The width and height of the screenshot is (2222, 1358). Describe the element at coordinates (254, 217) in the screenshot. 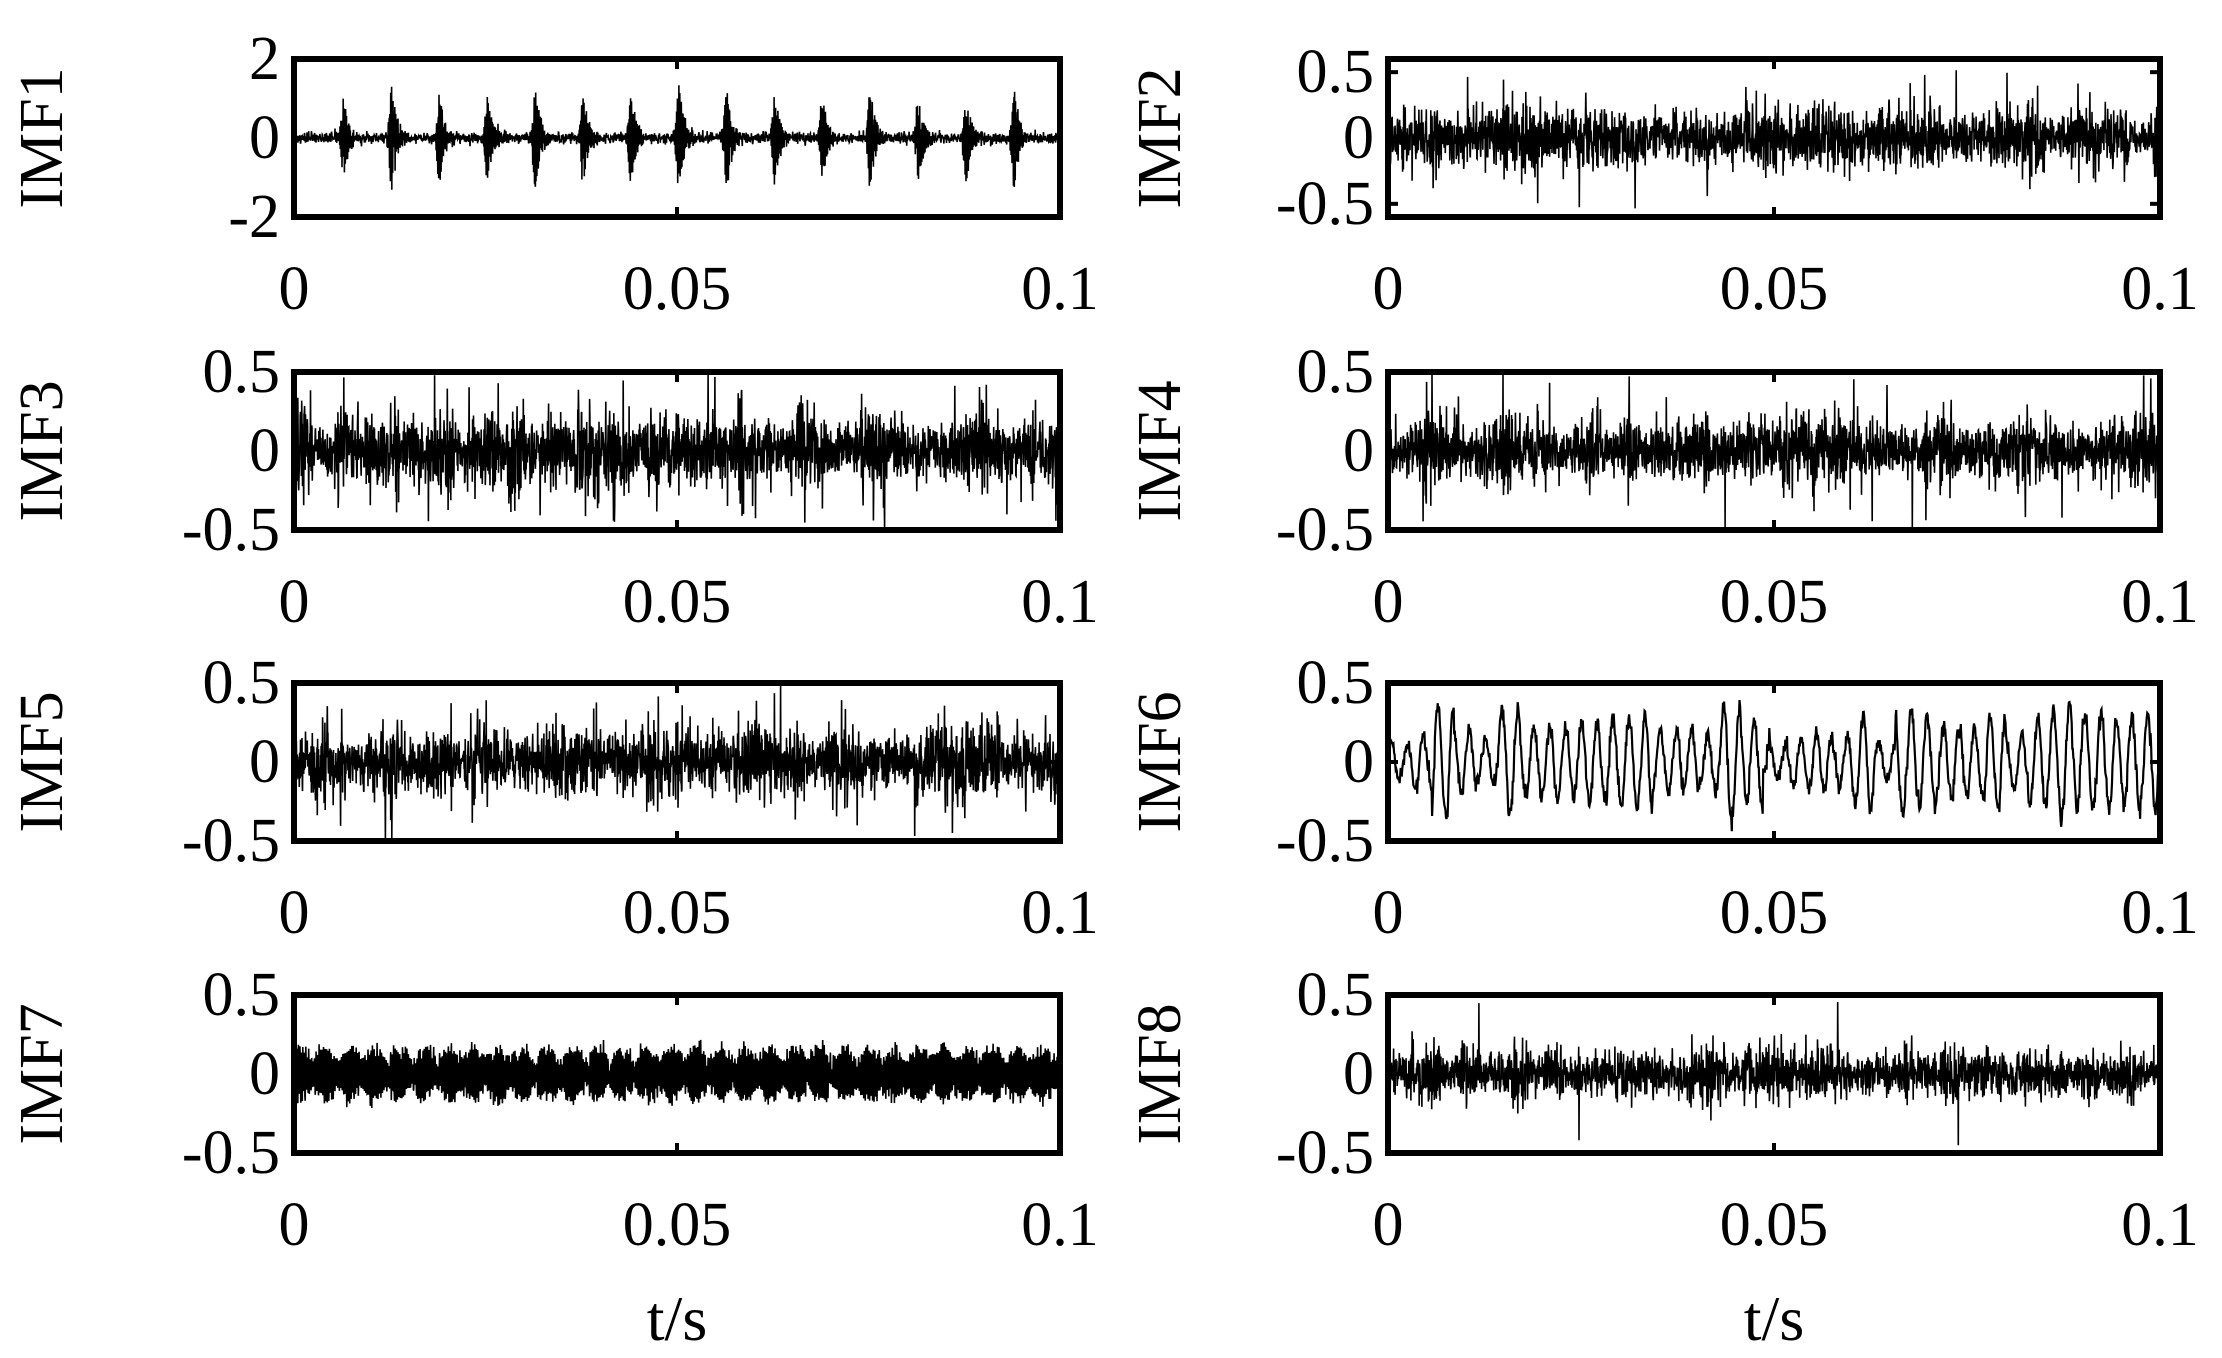

I see `y-tick-label: -2` at that location.